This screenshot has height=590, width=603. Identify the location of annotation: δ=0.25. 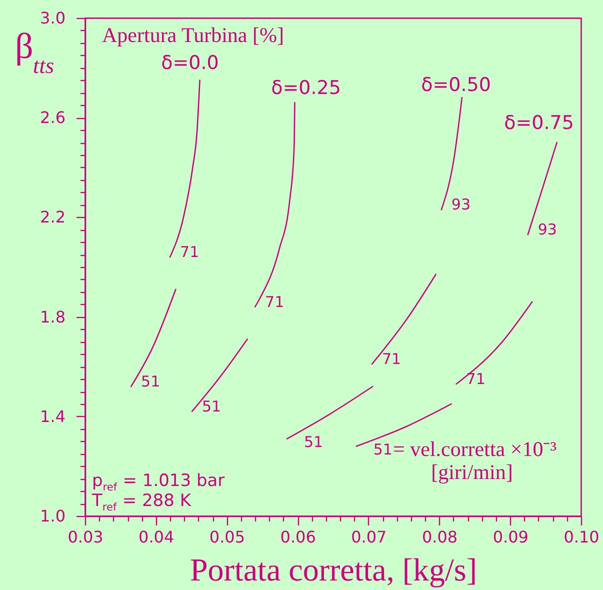
(306, 88).